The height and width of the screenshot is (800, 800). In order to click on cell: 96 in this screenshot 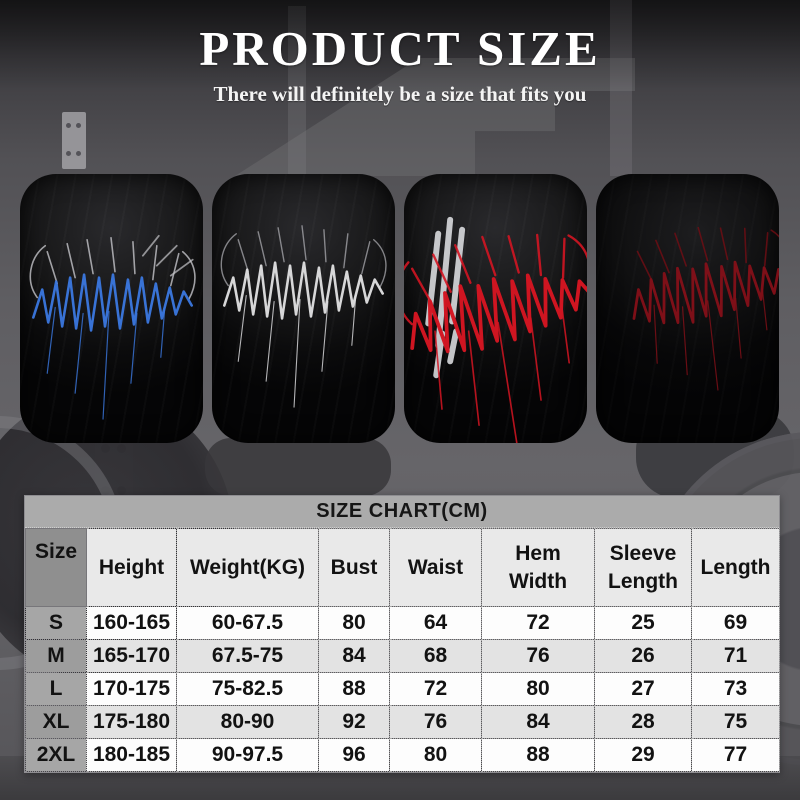, I will do `click(354, 755)`.